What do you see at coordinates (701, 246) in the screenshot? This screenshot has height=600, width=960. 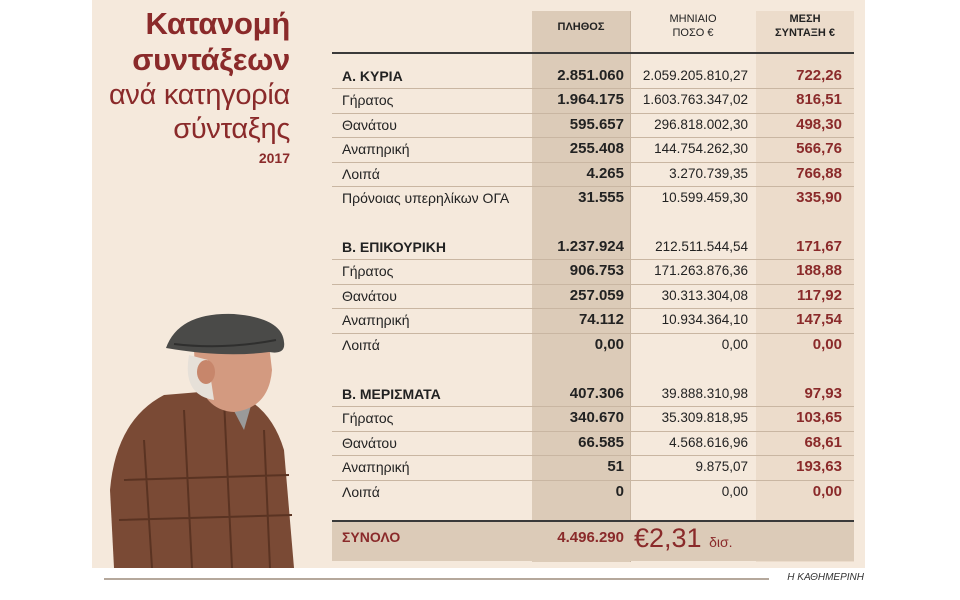 I see `row-amount: 212.511.544,54` at bounding box center [701, 246].